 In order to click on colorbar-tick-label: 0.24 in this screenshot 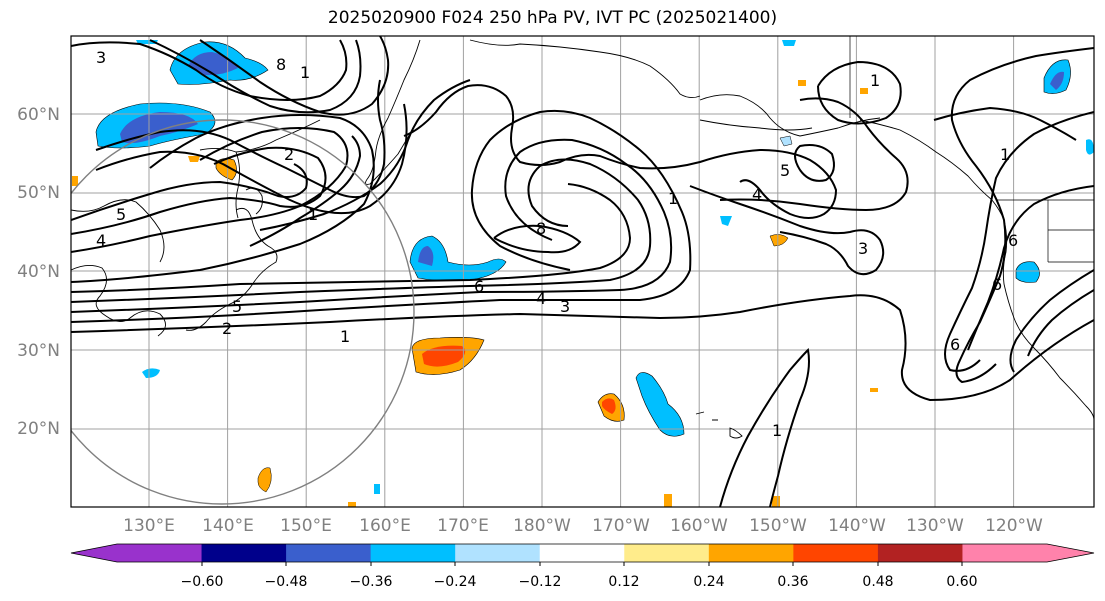, I will do `click(708, 582)`.